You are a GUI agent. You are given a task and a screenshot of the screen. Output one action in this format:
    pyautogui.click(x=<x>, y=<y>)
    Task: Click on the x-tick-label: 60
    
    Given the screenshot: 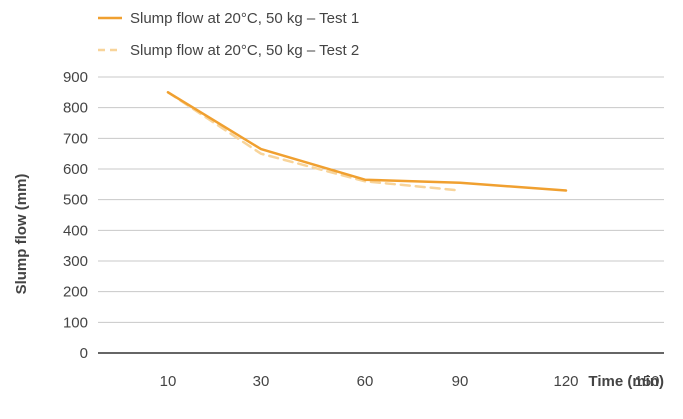 What is the action you would take?
    pyautogui.click(x=365, y=381)
    